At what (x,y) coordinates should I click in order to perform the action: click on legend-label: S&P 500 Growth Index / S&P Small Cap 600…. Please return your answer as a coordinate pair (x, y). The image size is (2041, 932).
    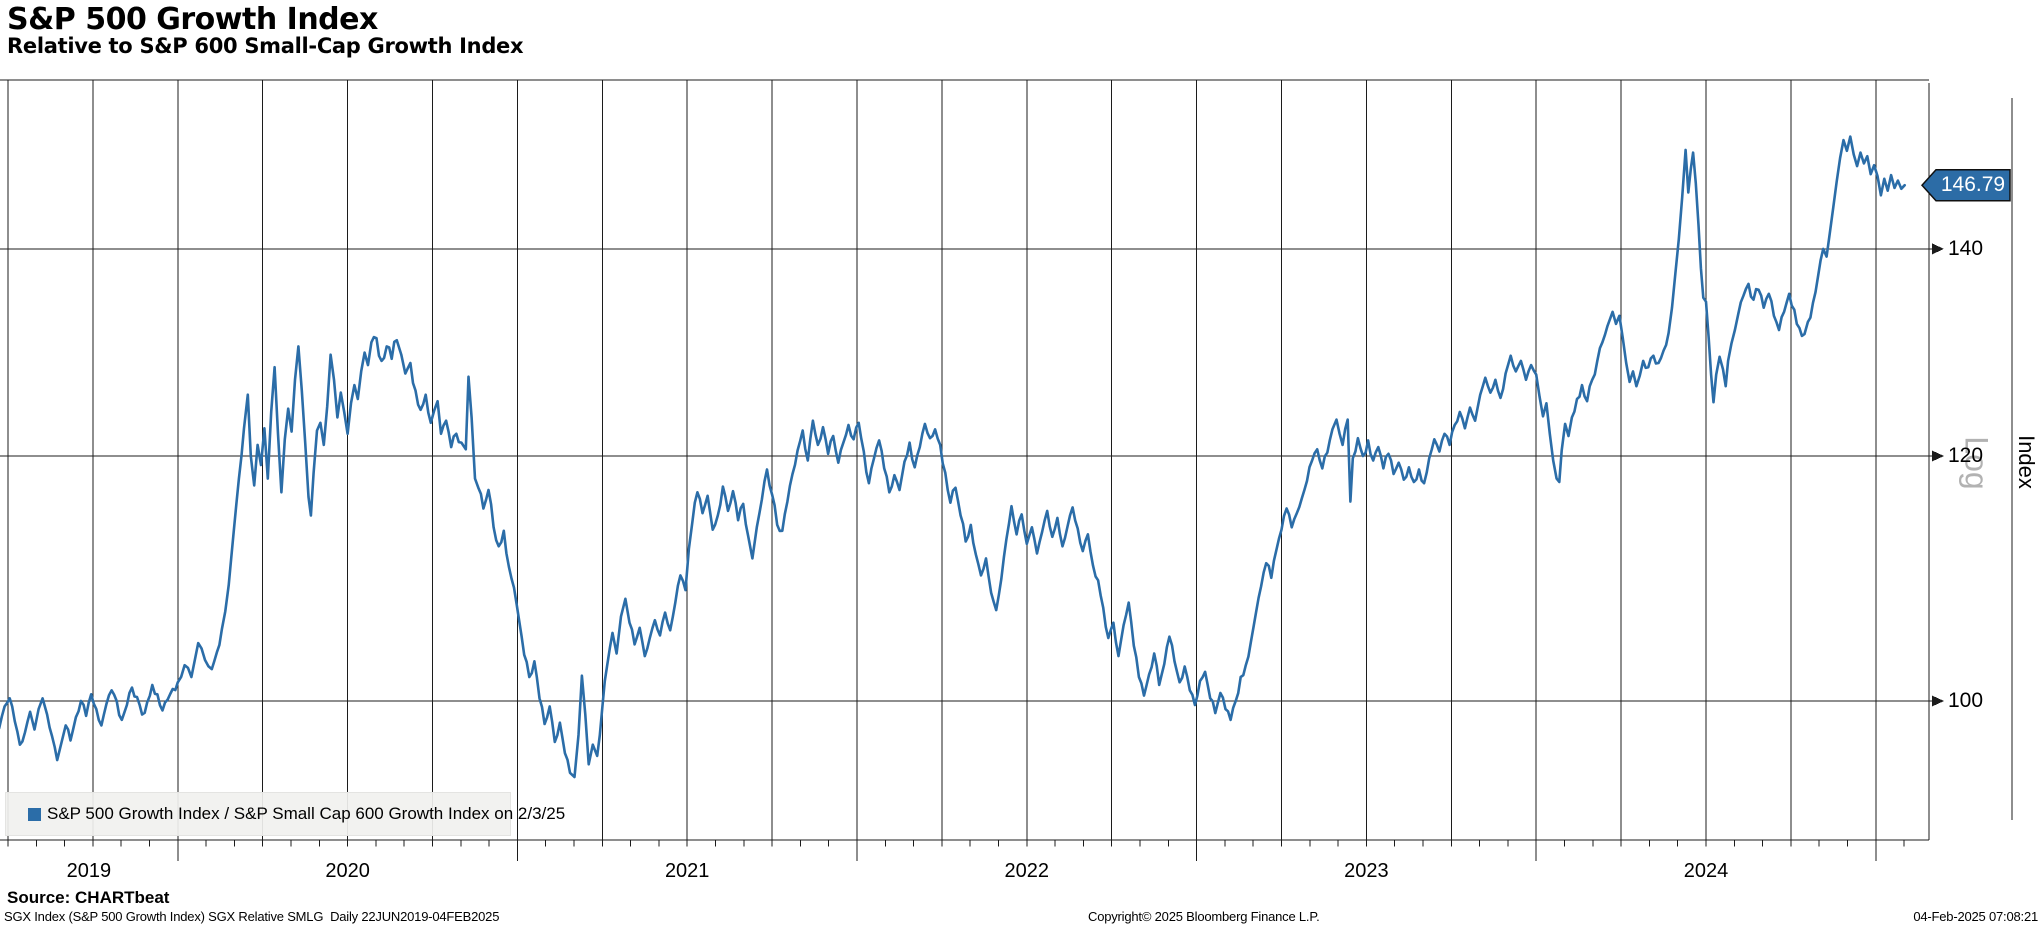
    Looking at the image, I should click on (306, 813).